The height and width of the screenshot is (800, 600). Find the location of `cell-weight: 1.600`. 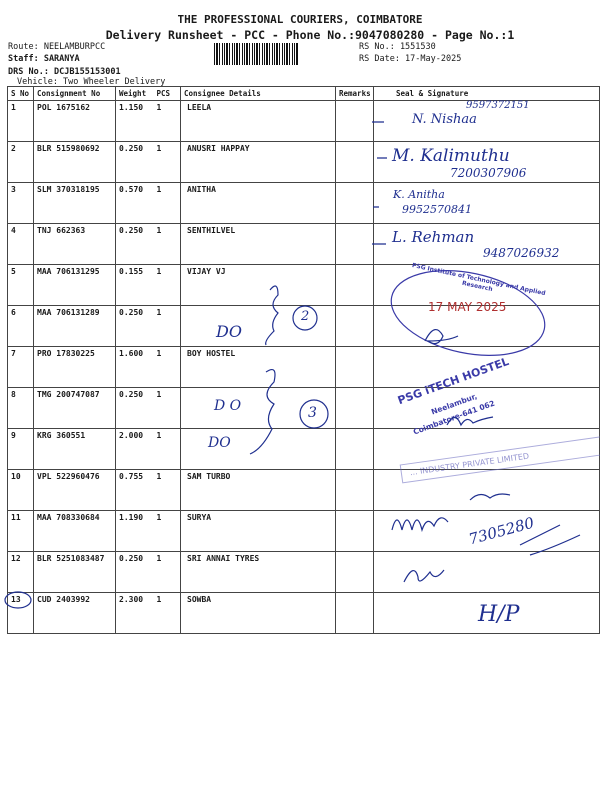

cell-weight: 1.600 is located at coordinates (134, 367).